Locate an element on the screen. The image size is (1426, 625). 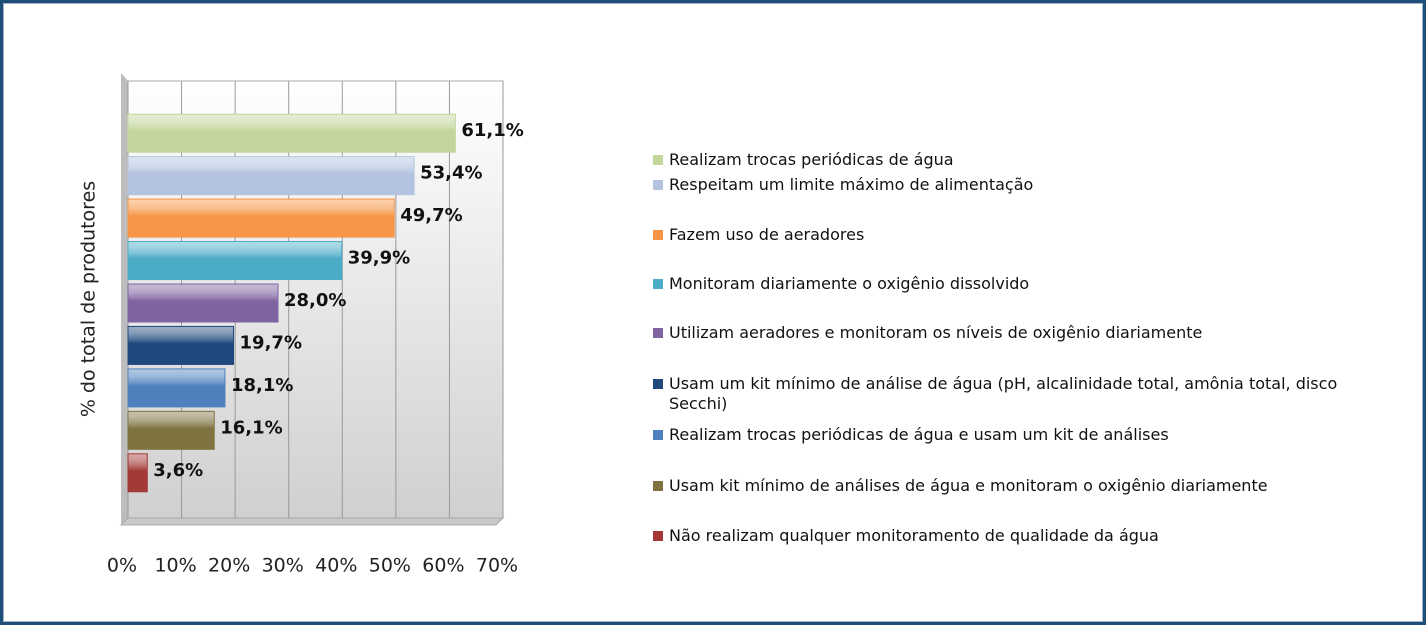
value-label: 18,1% is located at coordinates (262, 385).